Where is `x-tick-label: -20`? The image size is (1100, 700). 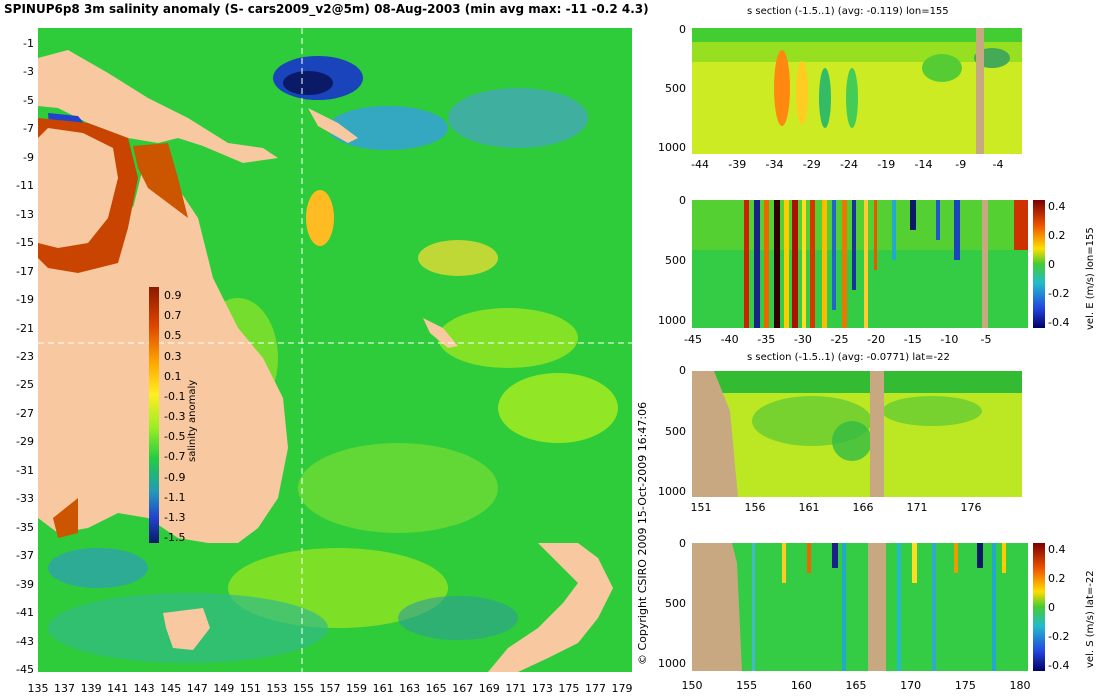
x-tick-label: -20 is located at coordinates (876, 339).